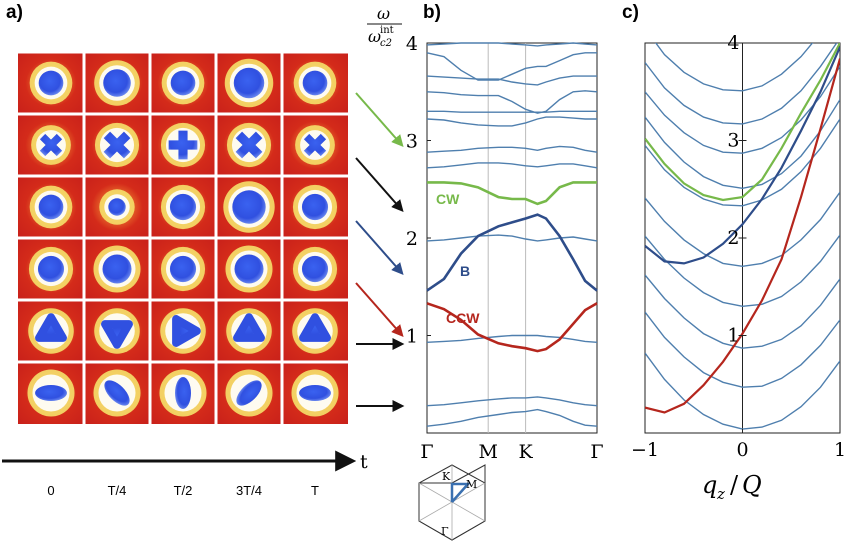 Image resolution: width=850 pixels, height=558 pixels. I want to click on ylabel-subscript: c2, so click(386, 43).